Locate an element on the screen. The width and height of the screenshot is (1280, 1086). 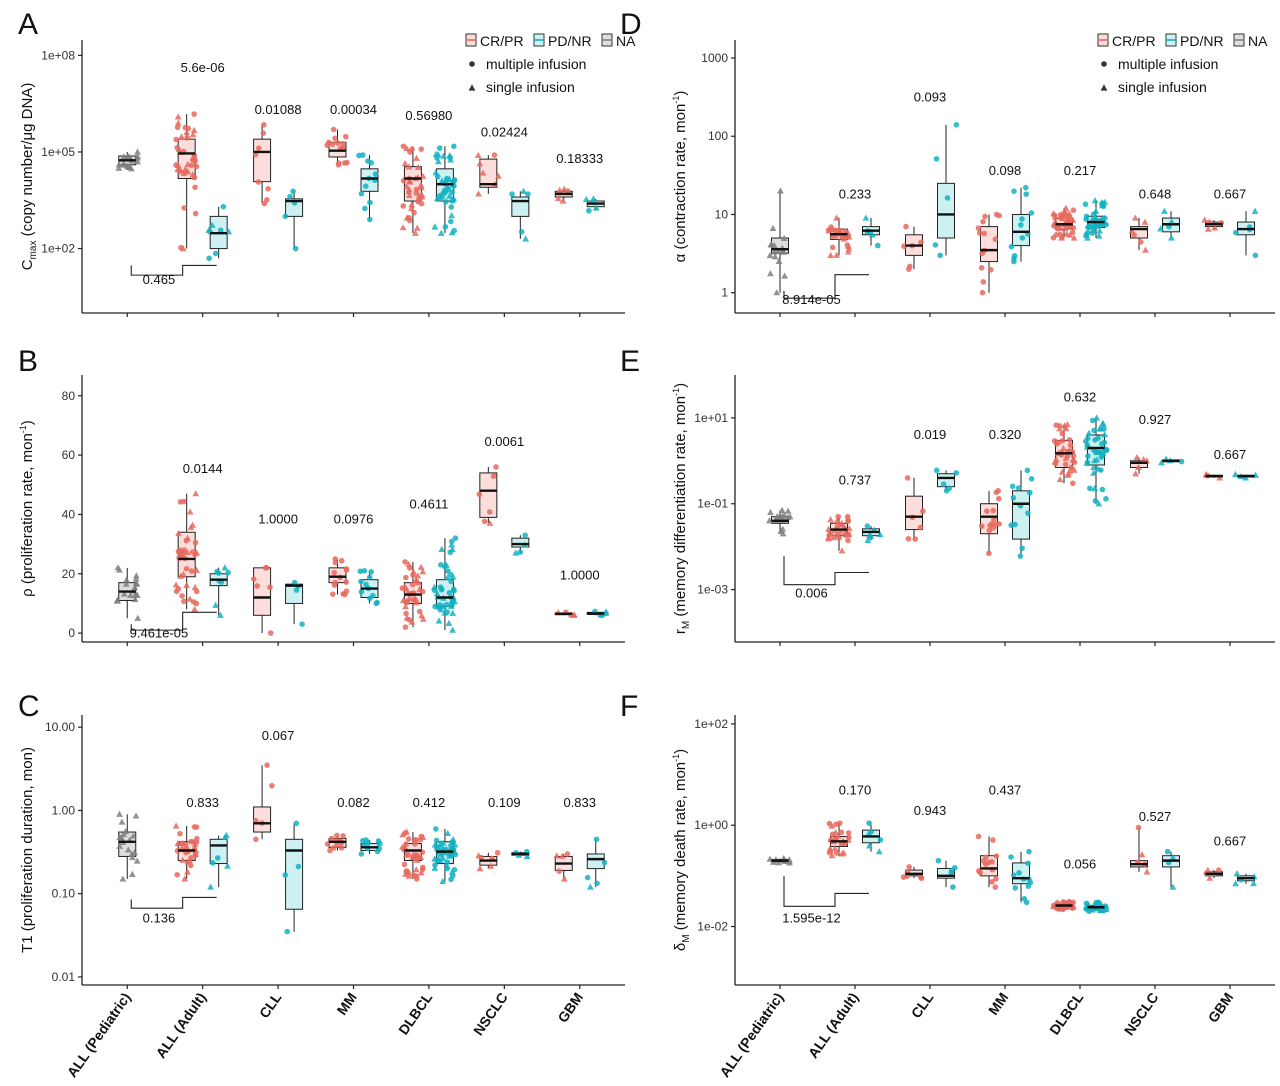
comparison-p-value: 1.595e-12 is located at coordinates (811, 917).